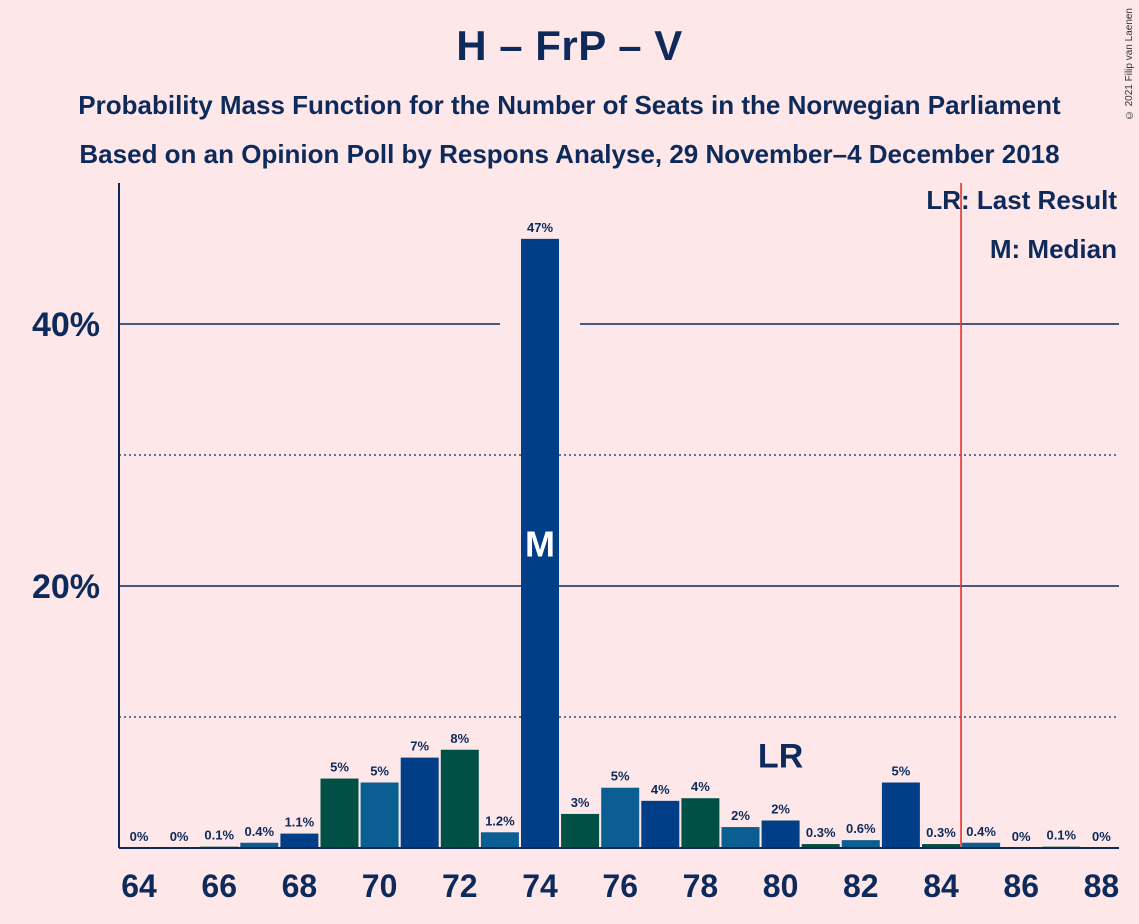 The image size is (1139, 924). What do you see at coordinates (300, 886) in the screenshot?
I see `x-tick-label-68: 68` at bounding box center [300, 886].